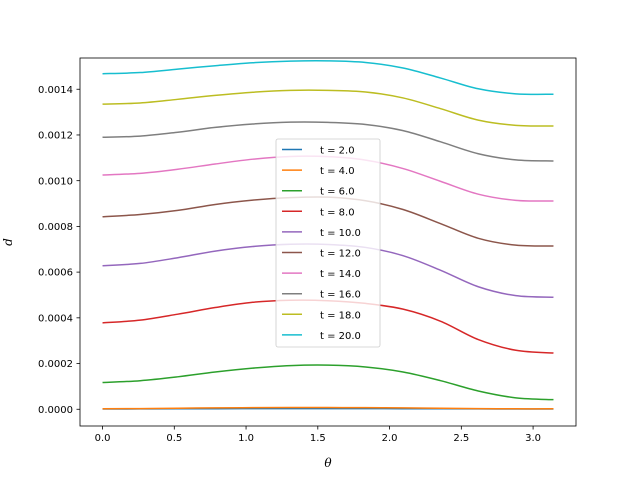  Describe the element at coordinates (103, 438) in the screenshot. I see `x-tick-label: 0.0` at that location.